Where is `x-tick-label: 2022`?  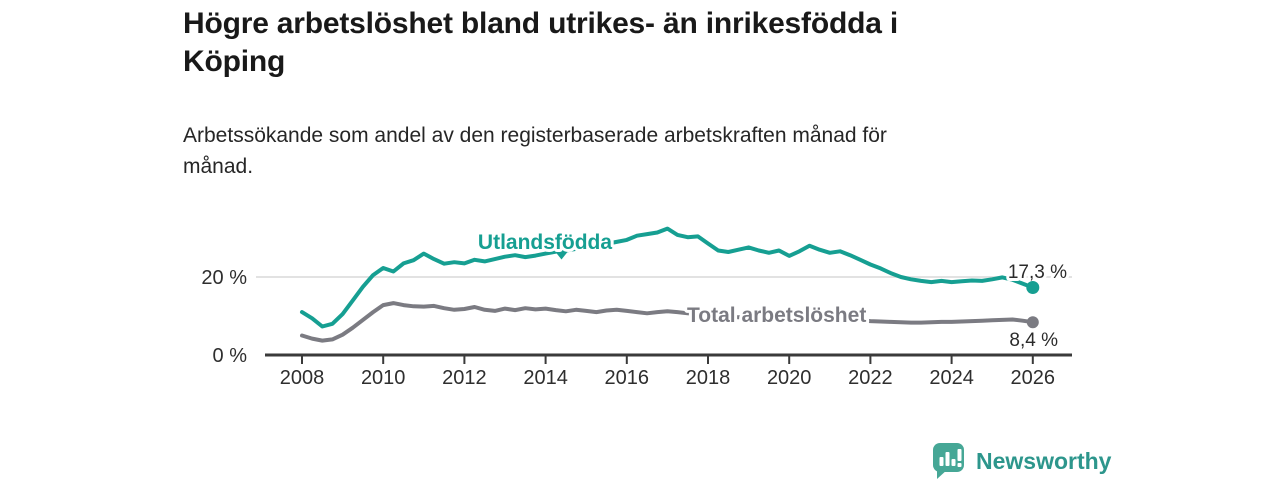 x-tick-label: 2022 is located at coordinates (870, 378).